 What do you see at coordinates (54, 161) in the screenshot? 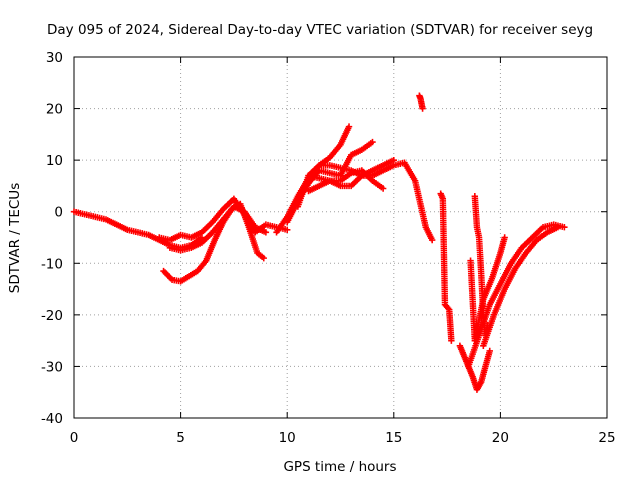
I see `y-tick-label: 10` at bounding box center [54, 161].